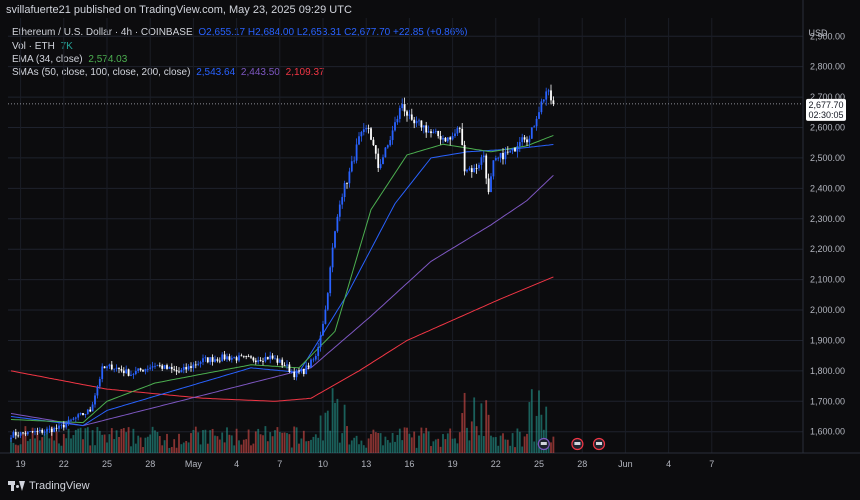  Describe the element at coordinates (825, 105) in the screenshot. I see `current-price: 2,677.70` at that location.